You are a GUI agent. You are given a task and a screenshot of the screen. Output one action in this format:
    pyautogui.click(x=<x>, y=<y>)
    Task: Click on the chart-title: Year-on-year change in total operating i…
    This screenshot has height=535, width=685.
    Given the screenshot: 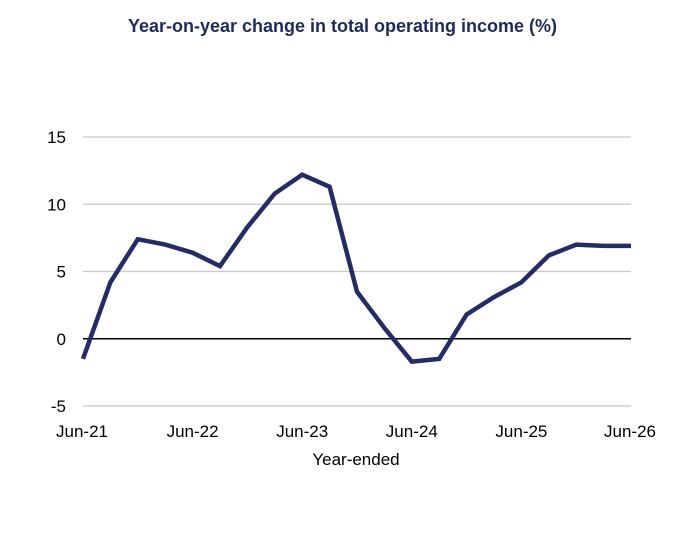 What is the action you would take?
    pyautogui.click(x=342, y=26)
    